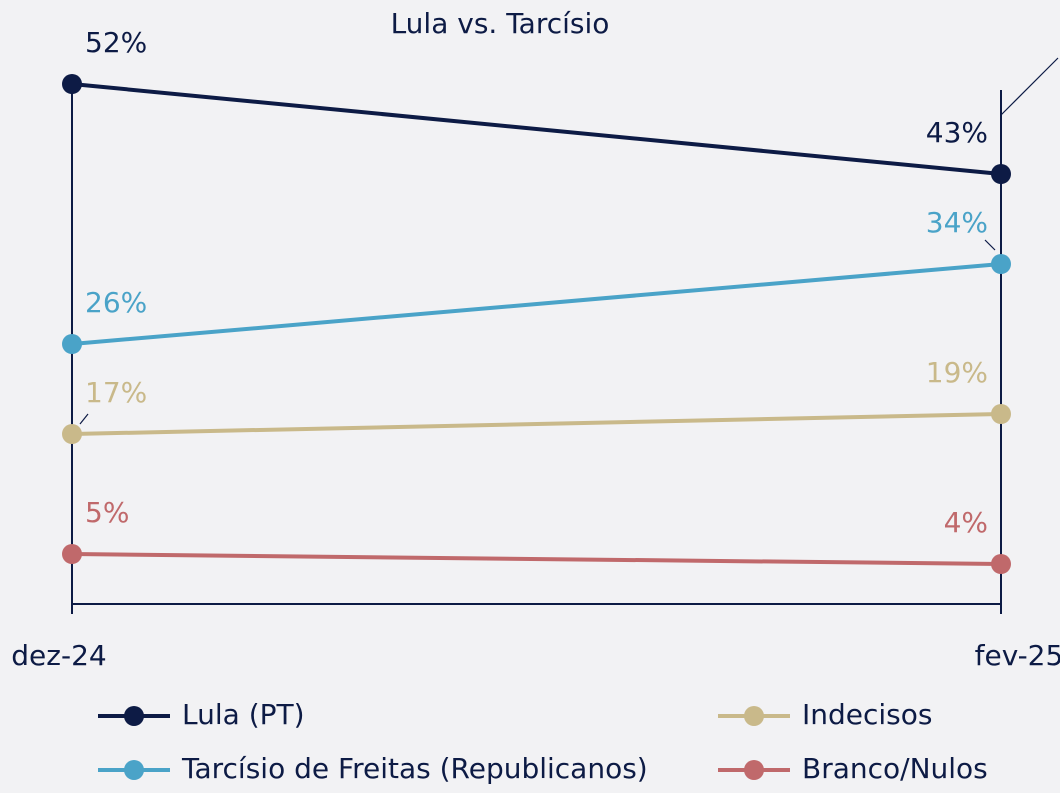  Describe the element at coordinates (957, 222) in the screenshot. I see `data-label: 34%` at that location.